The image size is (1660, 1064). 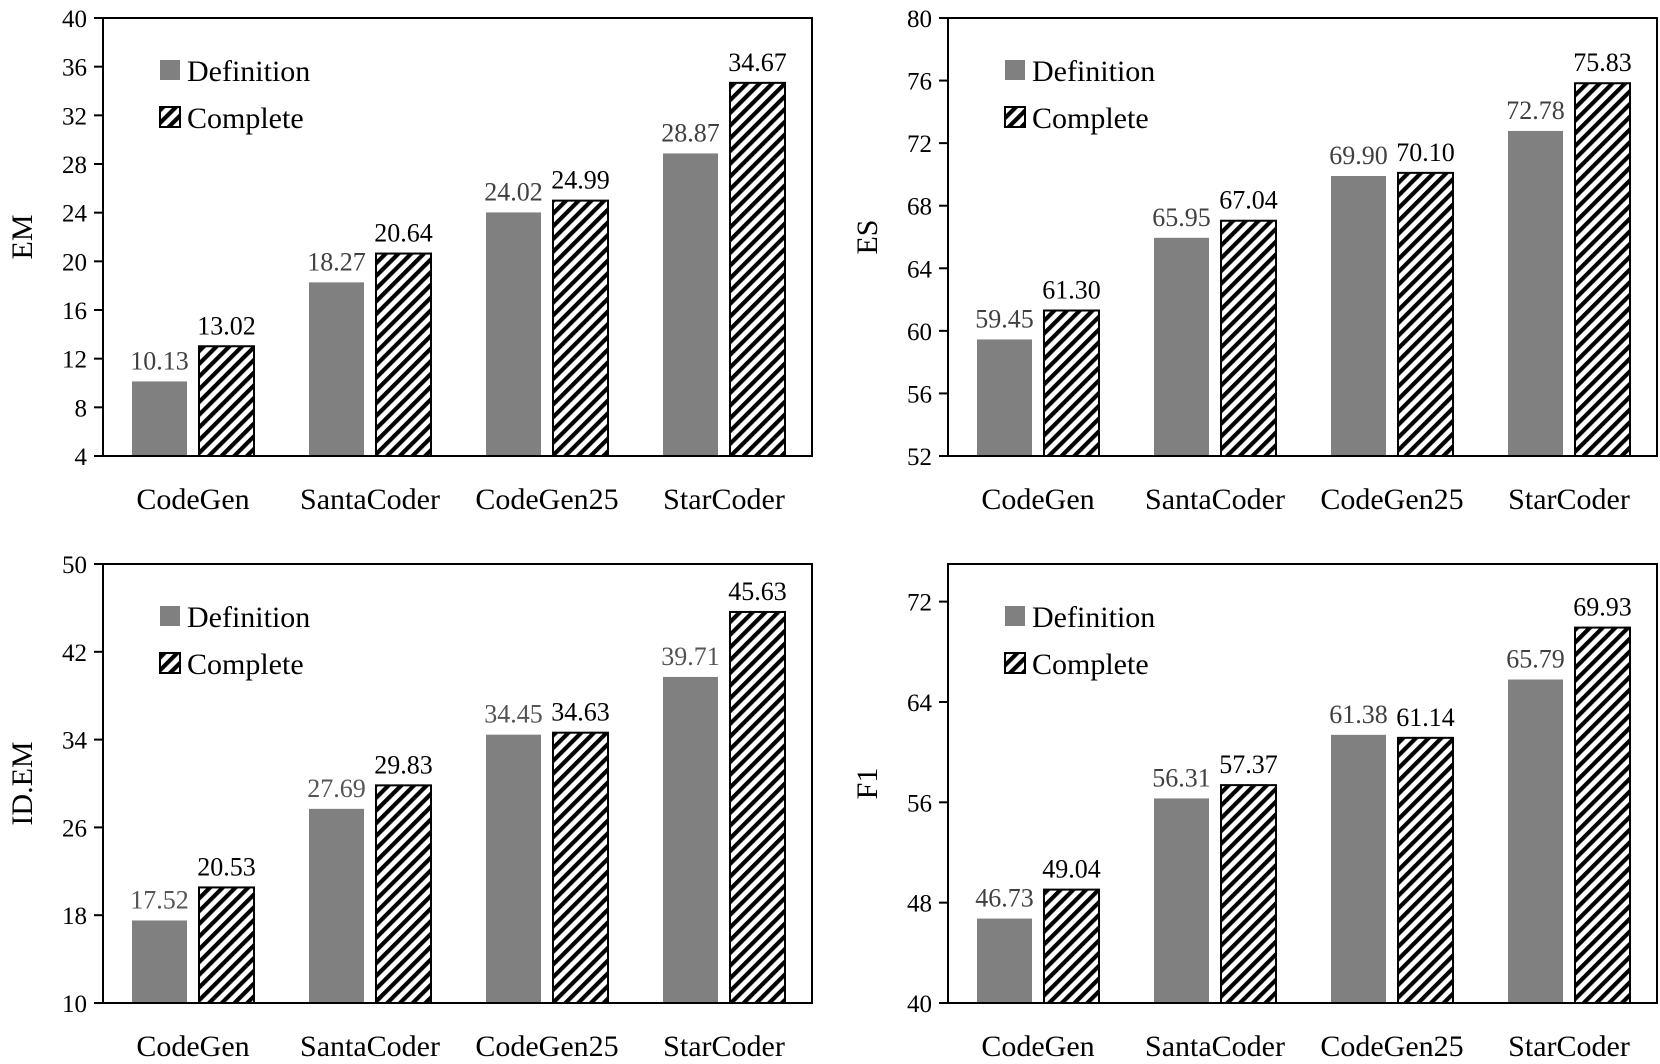 I want to click on y-tick-label: 26, so click(x=74, y=828).